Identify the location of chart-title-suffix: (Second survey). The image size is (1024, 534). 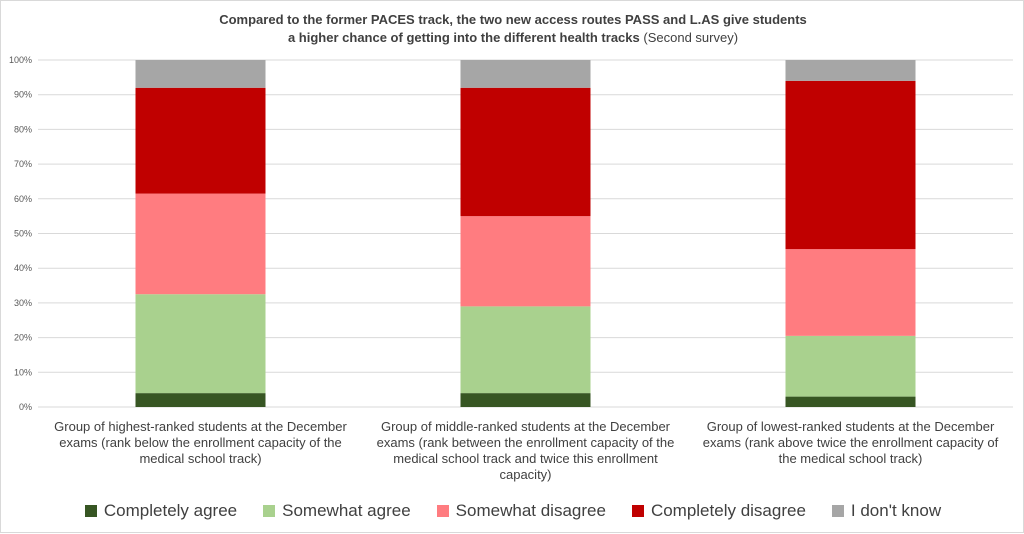
(691, 37).